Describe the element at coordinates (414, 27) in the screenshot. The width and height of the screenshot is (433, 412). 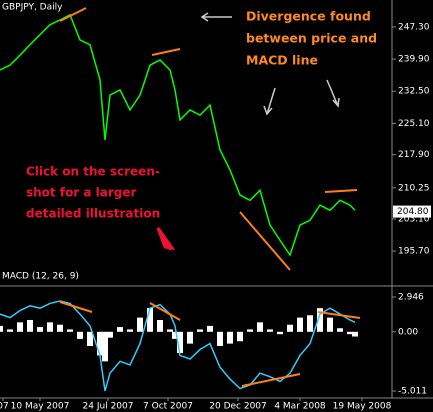
I see `y-tick-label: 247.30` at that location.